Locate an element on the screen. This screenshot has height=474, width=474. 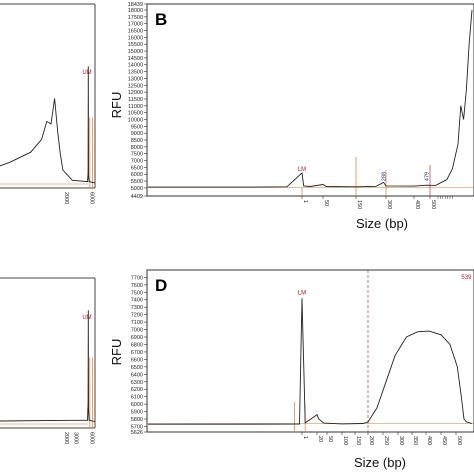
y-tick-label: 10000 is located at coordinates (135, 120).